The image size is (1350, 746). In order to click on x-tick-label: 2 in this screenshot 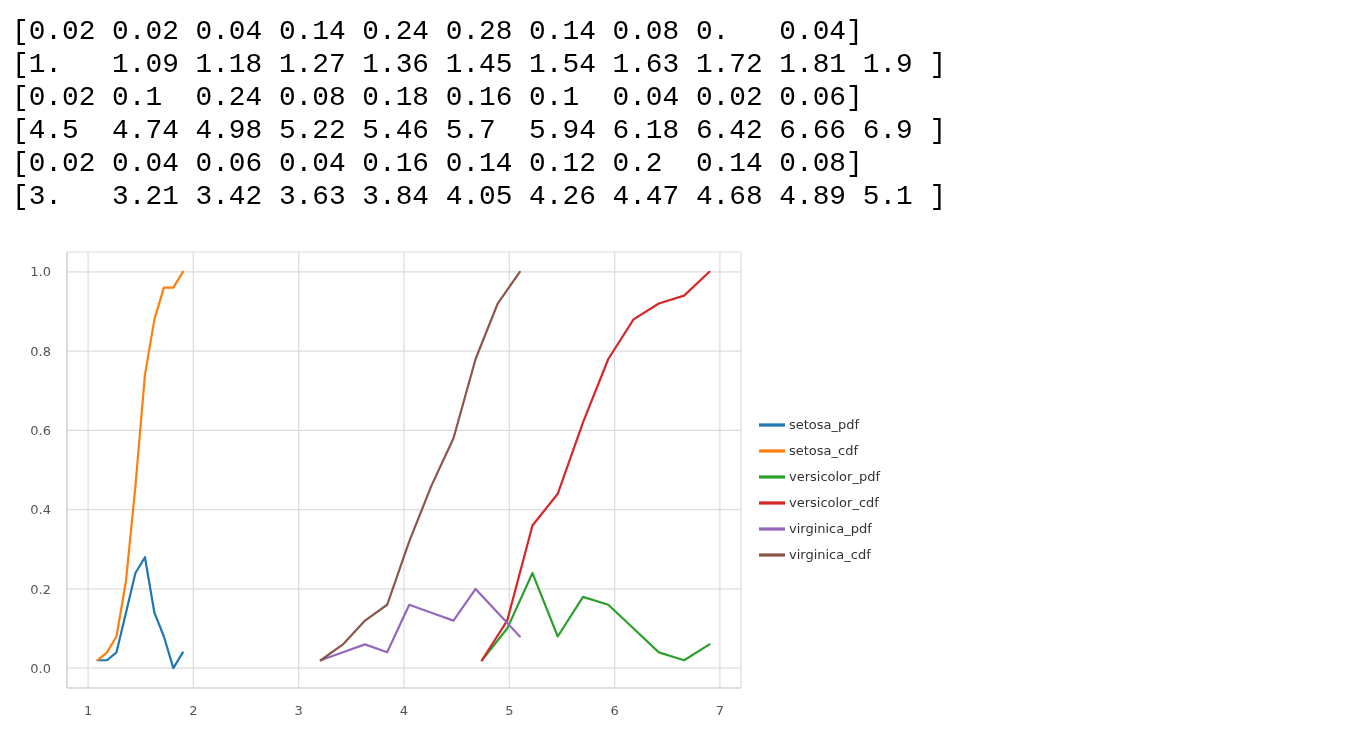, I will do `click(193, 711)`.